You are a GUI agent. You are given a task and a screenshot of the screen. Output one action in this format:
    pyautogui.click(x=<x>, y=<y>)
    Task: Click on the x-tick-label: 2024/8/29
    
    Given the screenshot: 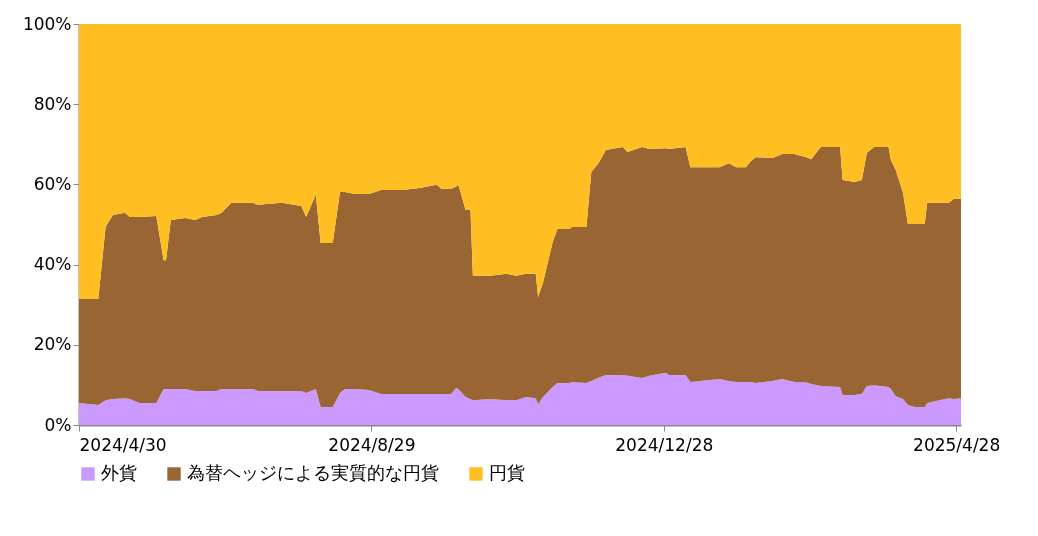 What is the action you would take?
    pyautogui.click(x=372, y=444)
    